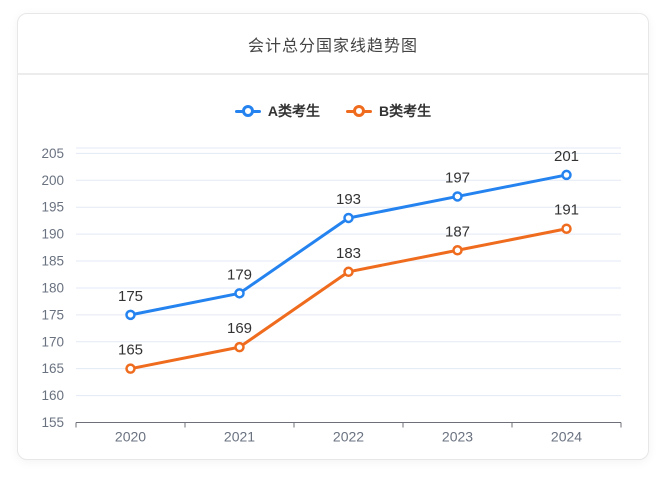  Describe the element at coordinates (239, 328) in the screenshot. I see `data-point-label: 169` at that location.